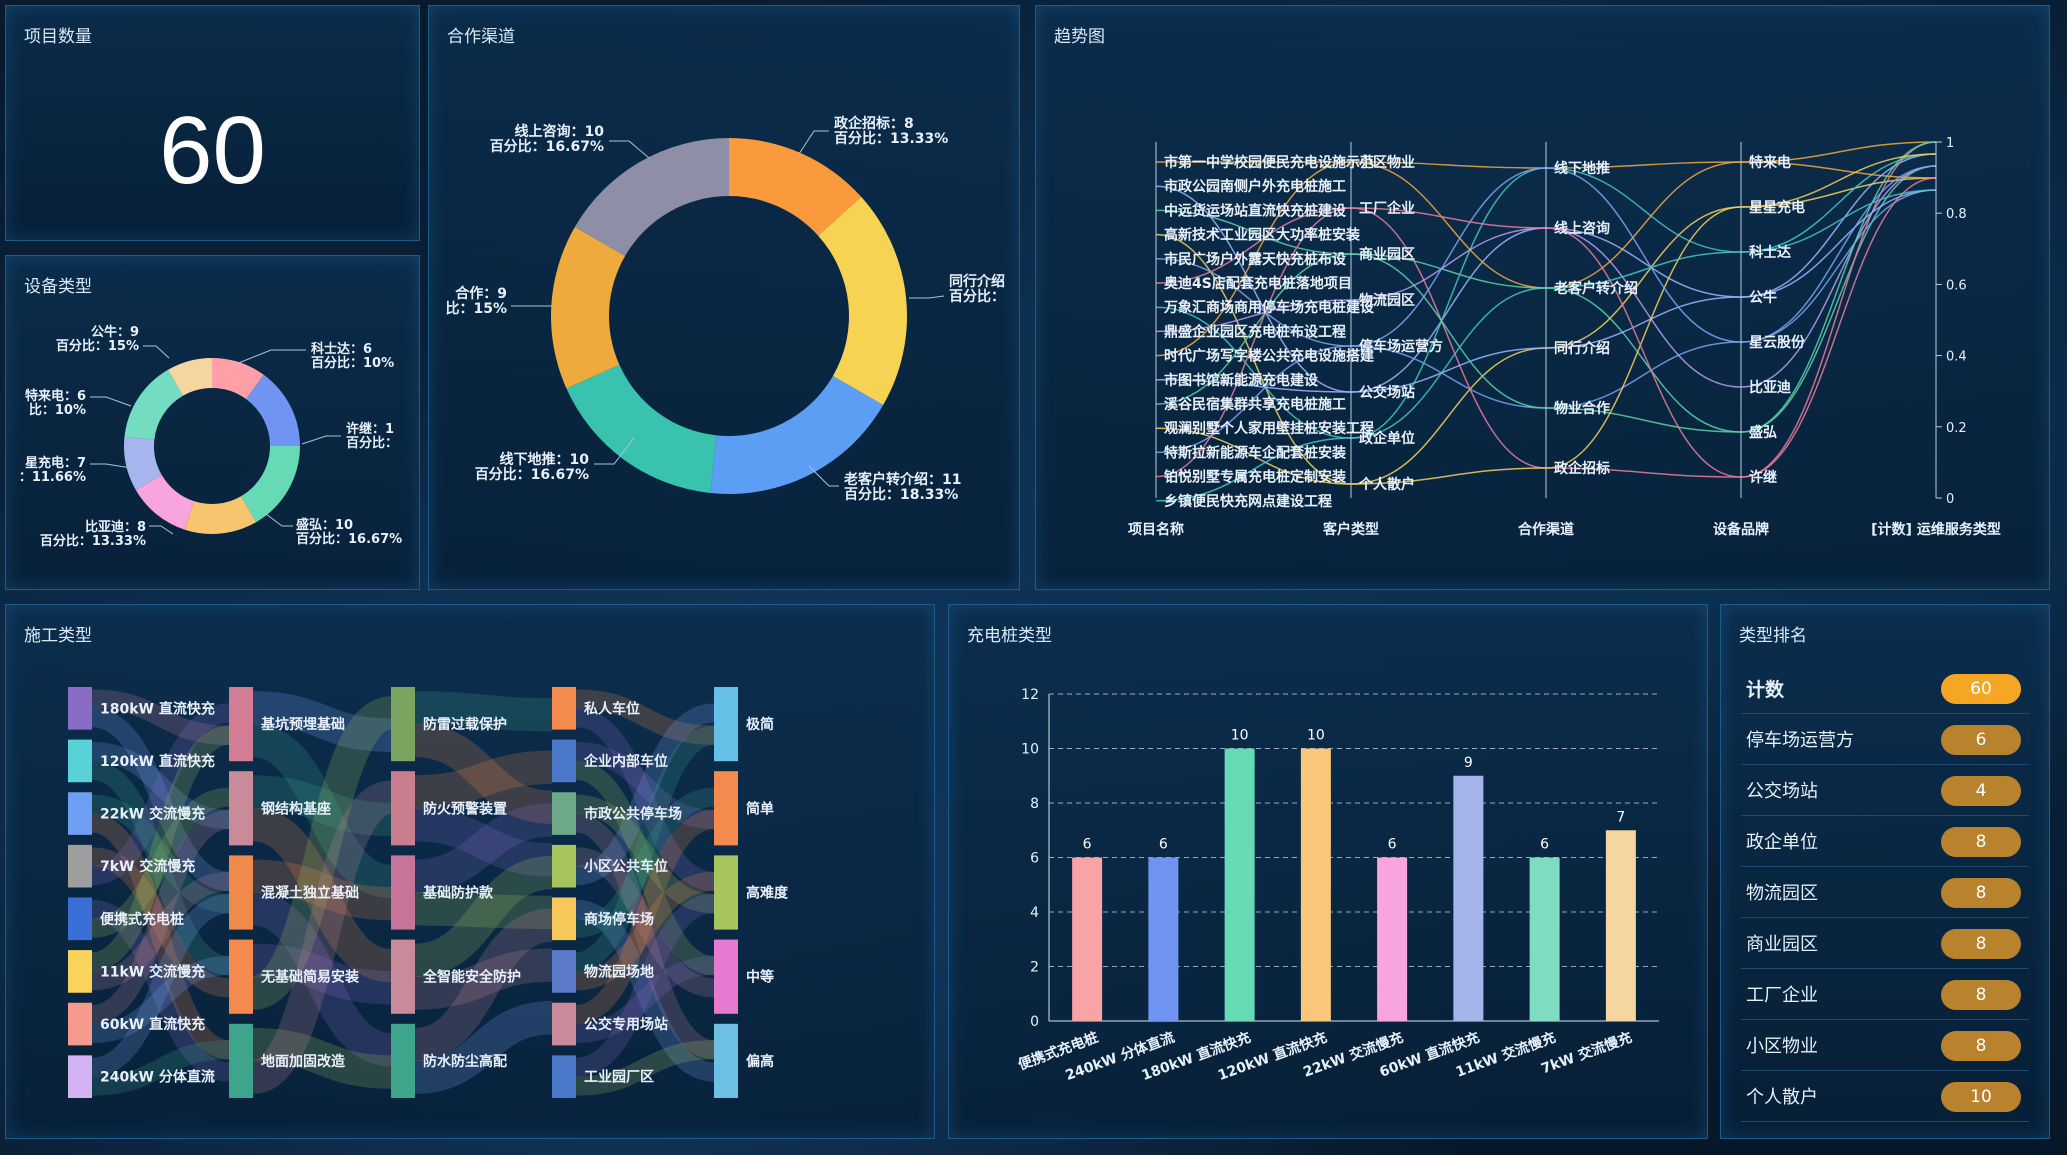  Describe the element at coordinates (1386, 484) in the screenshot. I see `customer-label: 个人散户` at that location.